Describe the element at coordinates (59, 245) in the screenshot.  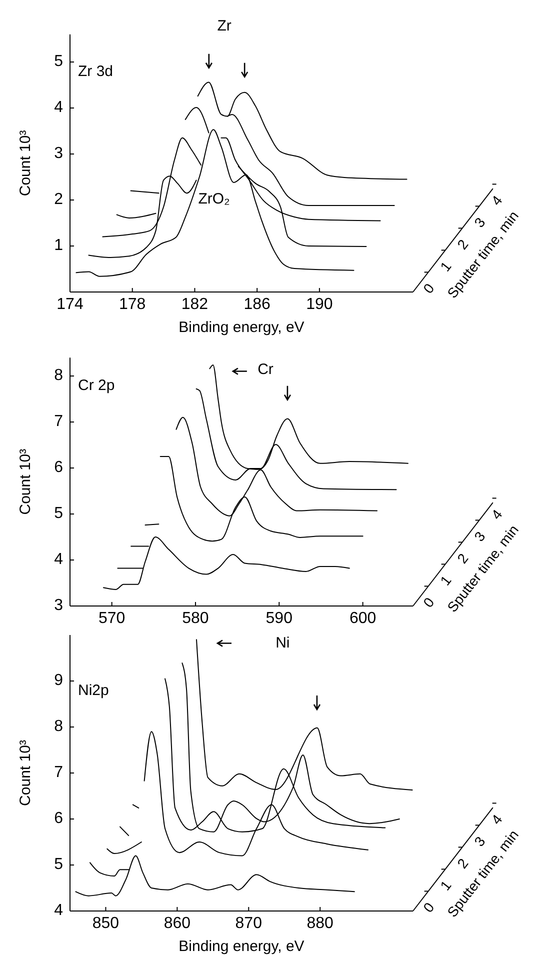
I see `y-tick-label: 1` at that location.